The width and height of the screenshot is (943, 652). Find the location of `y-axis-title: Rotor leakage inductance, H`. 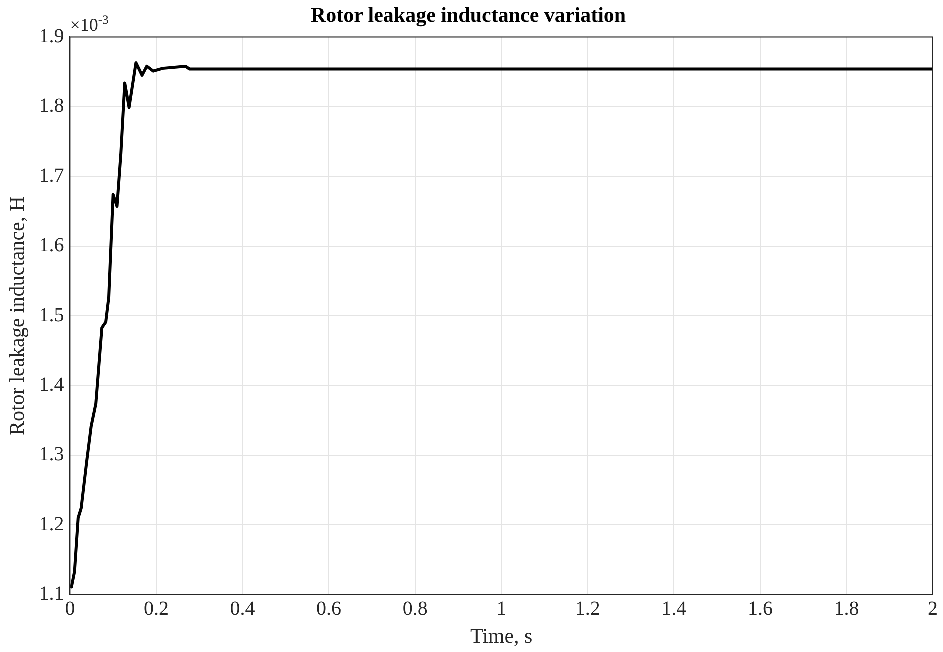

y-axis-title: Rotor leakage inductance, H is located at coordinates (17, 316).